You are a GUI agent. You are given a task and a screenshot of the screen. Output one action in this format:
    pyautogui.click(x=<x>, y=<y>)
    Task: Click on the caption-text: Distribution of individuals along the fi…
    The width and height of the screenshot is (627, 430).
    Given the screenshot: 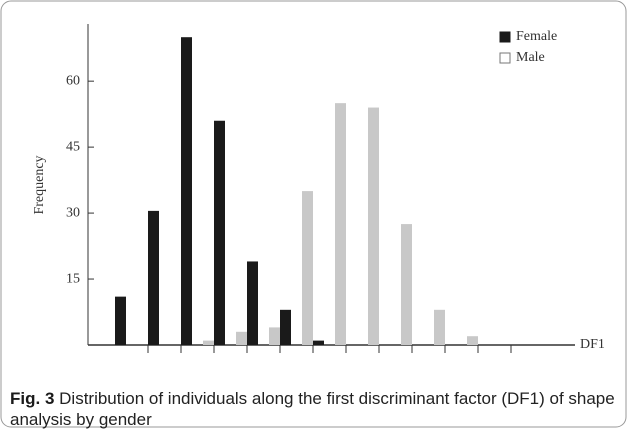 What is the action you would take?
    pyautogui.click(x=312, y=409)
    